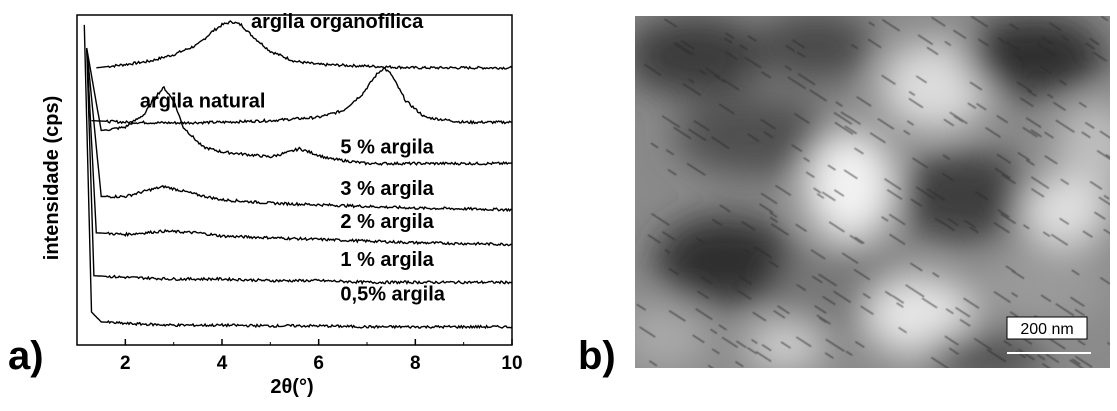  Describe the element at coordinates (511, 363) in the screenshot. I see `x-tick-label: 10` at that location.